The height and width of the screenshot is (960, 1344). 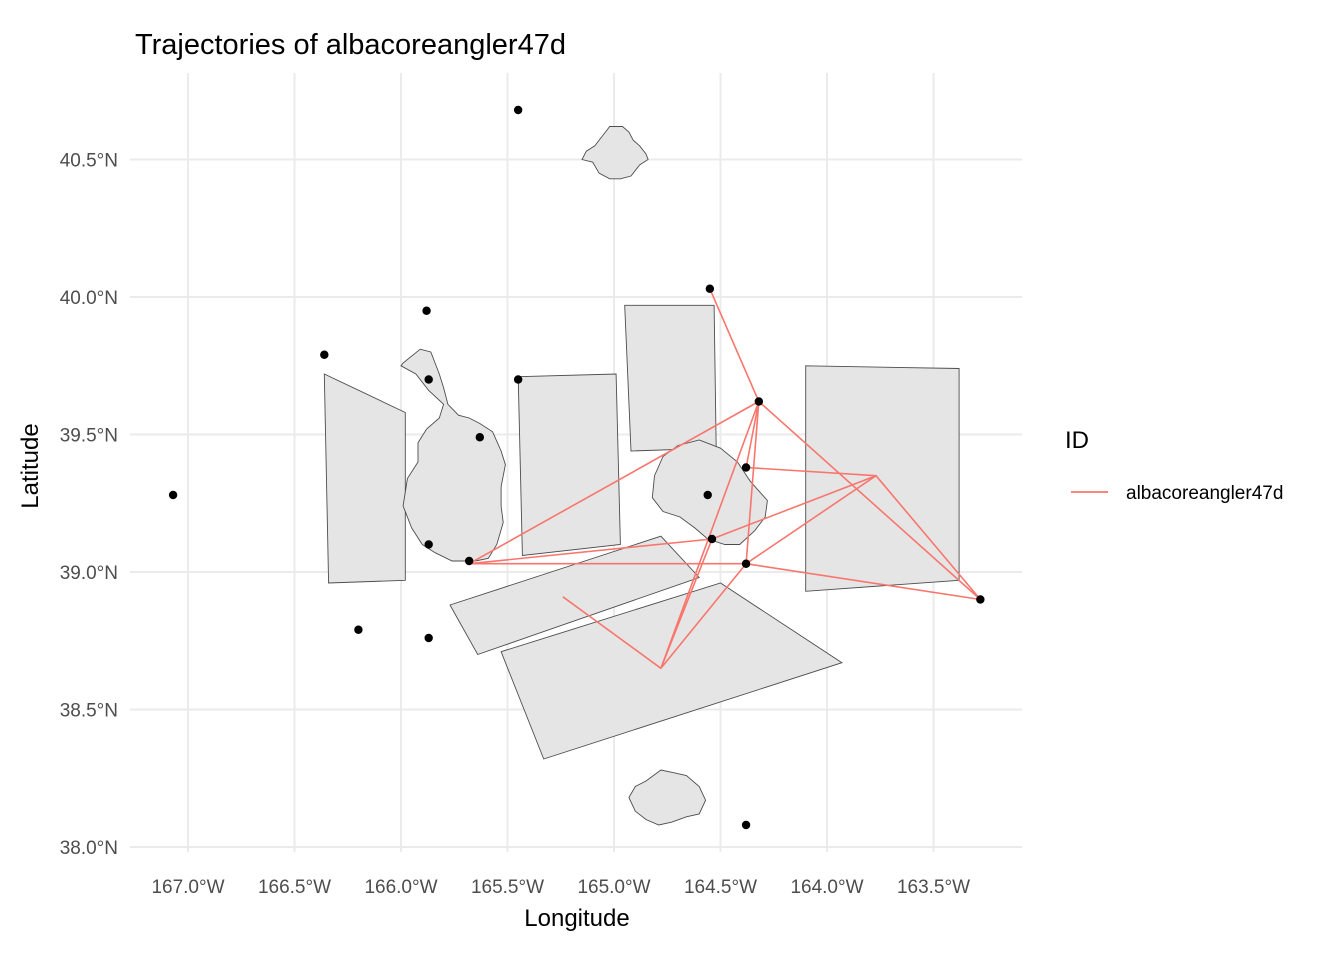 I want to click on x-tick-label: 165.5°W, so click(x=507, y=887).